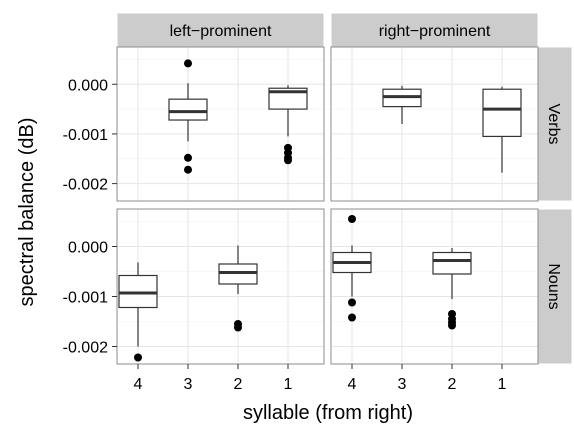 This screenshot has width=574, height=427. Describe the element at coordinates (328, 413) in the screenshot. I see `x-axis-title: syllable (from right)` at that location.